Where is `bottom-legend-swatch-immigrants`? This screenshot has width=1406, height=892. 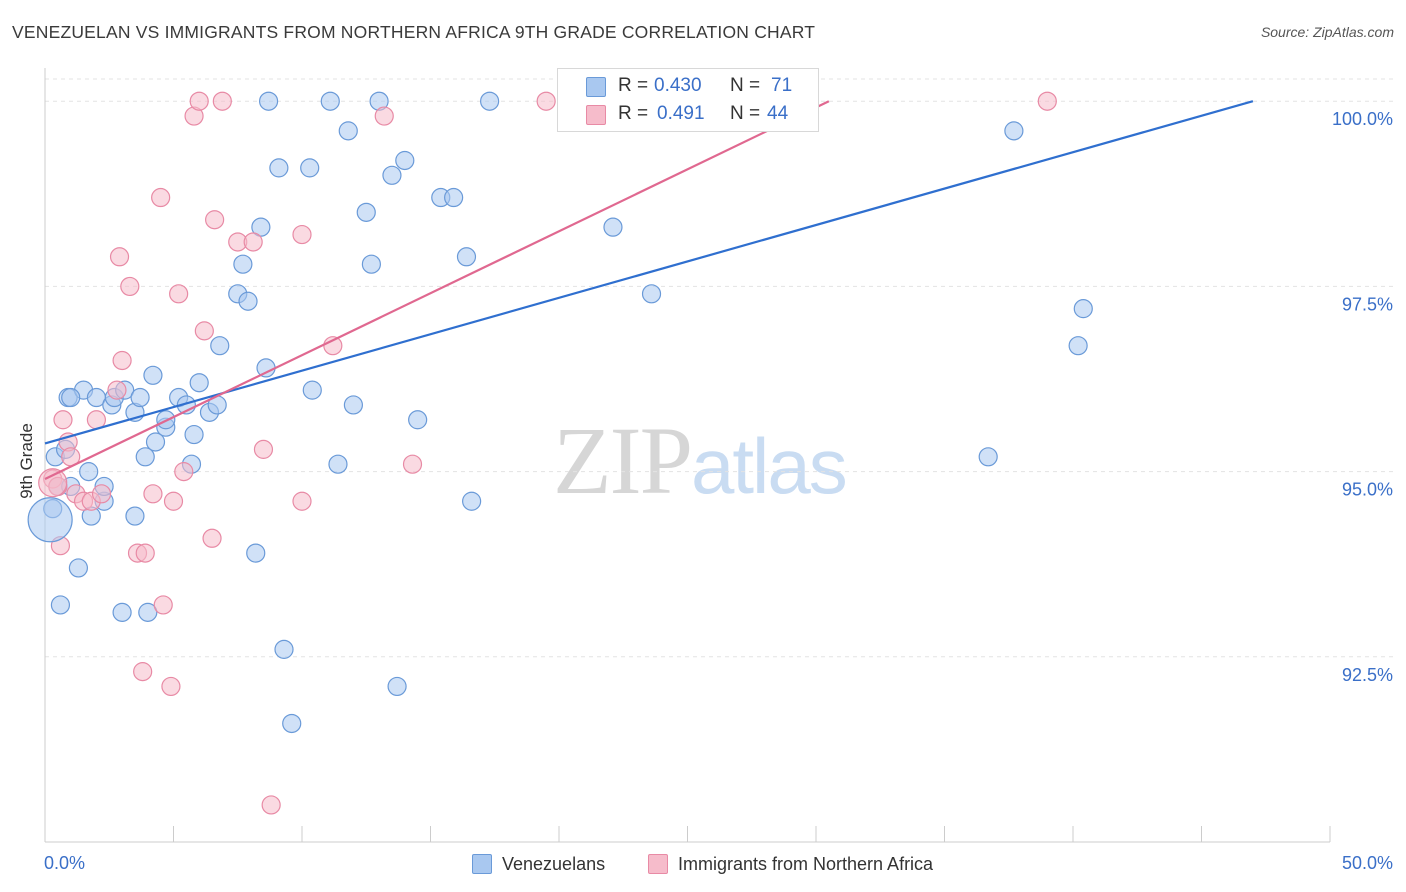
bottom-legend-swatch-immigrants is located at coordinates (658, 864).